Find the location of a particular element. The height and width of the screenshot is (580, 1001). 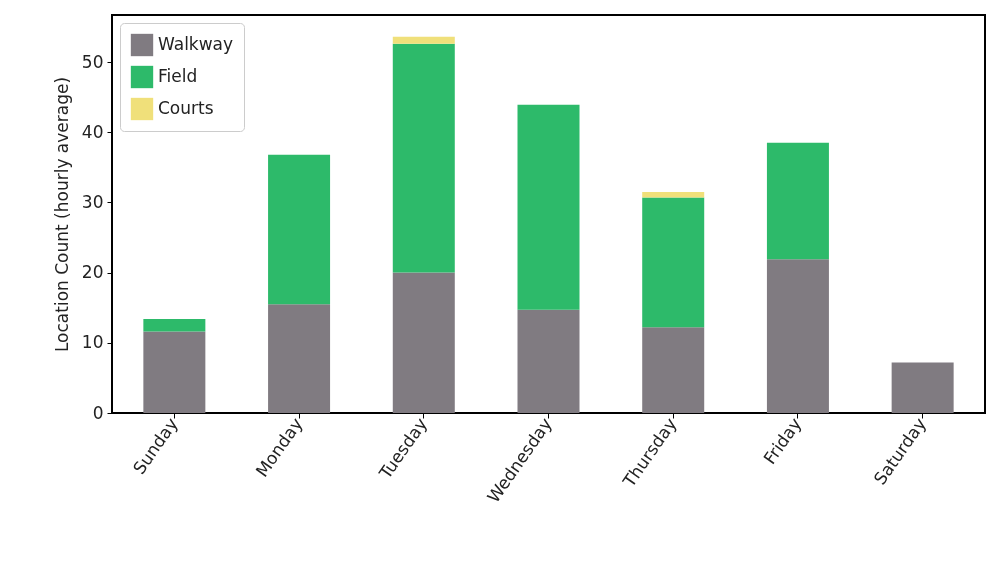

legend-label: Walkway is located at coordinates (196, 44).